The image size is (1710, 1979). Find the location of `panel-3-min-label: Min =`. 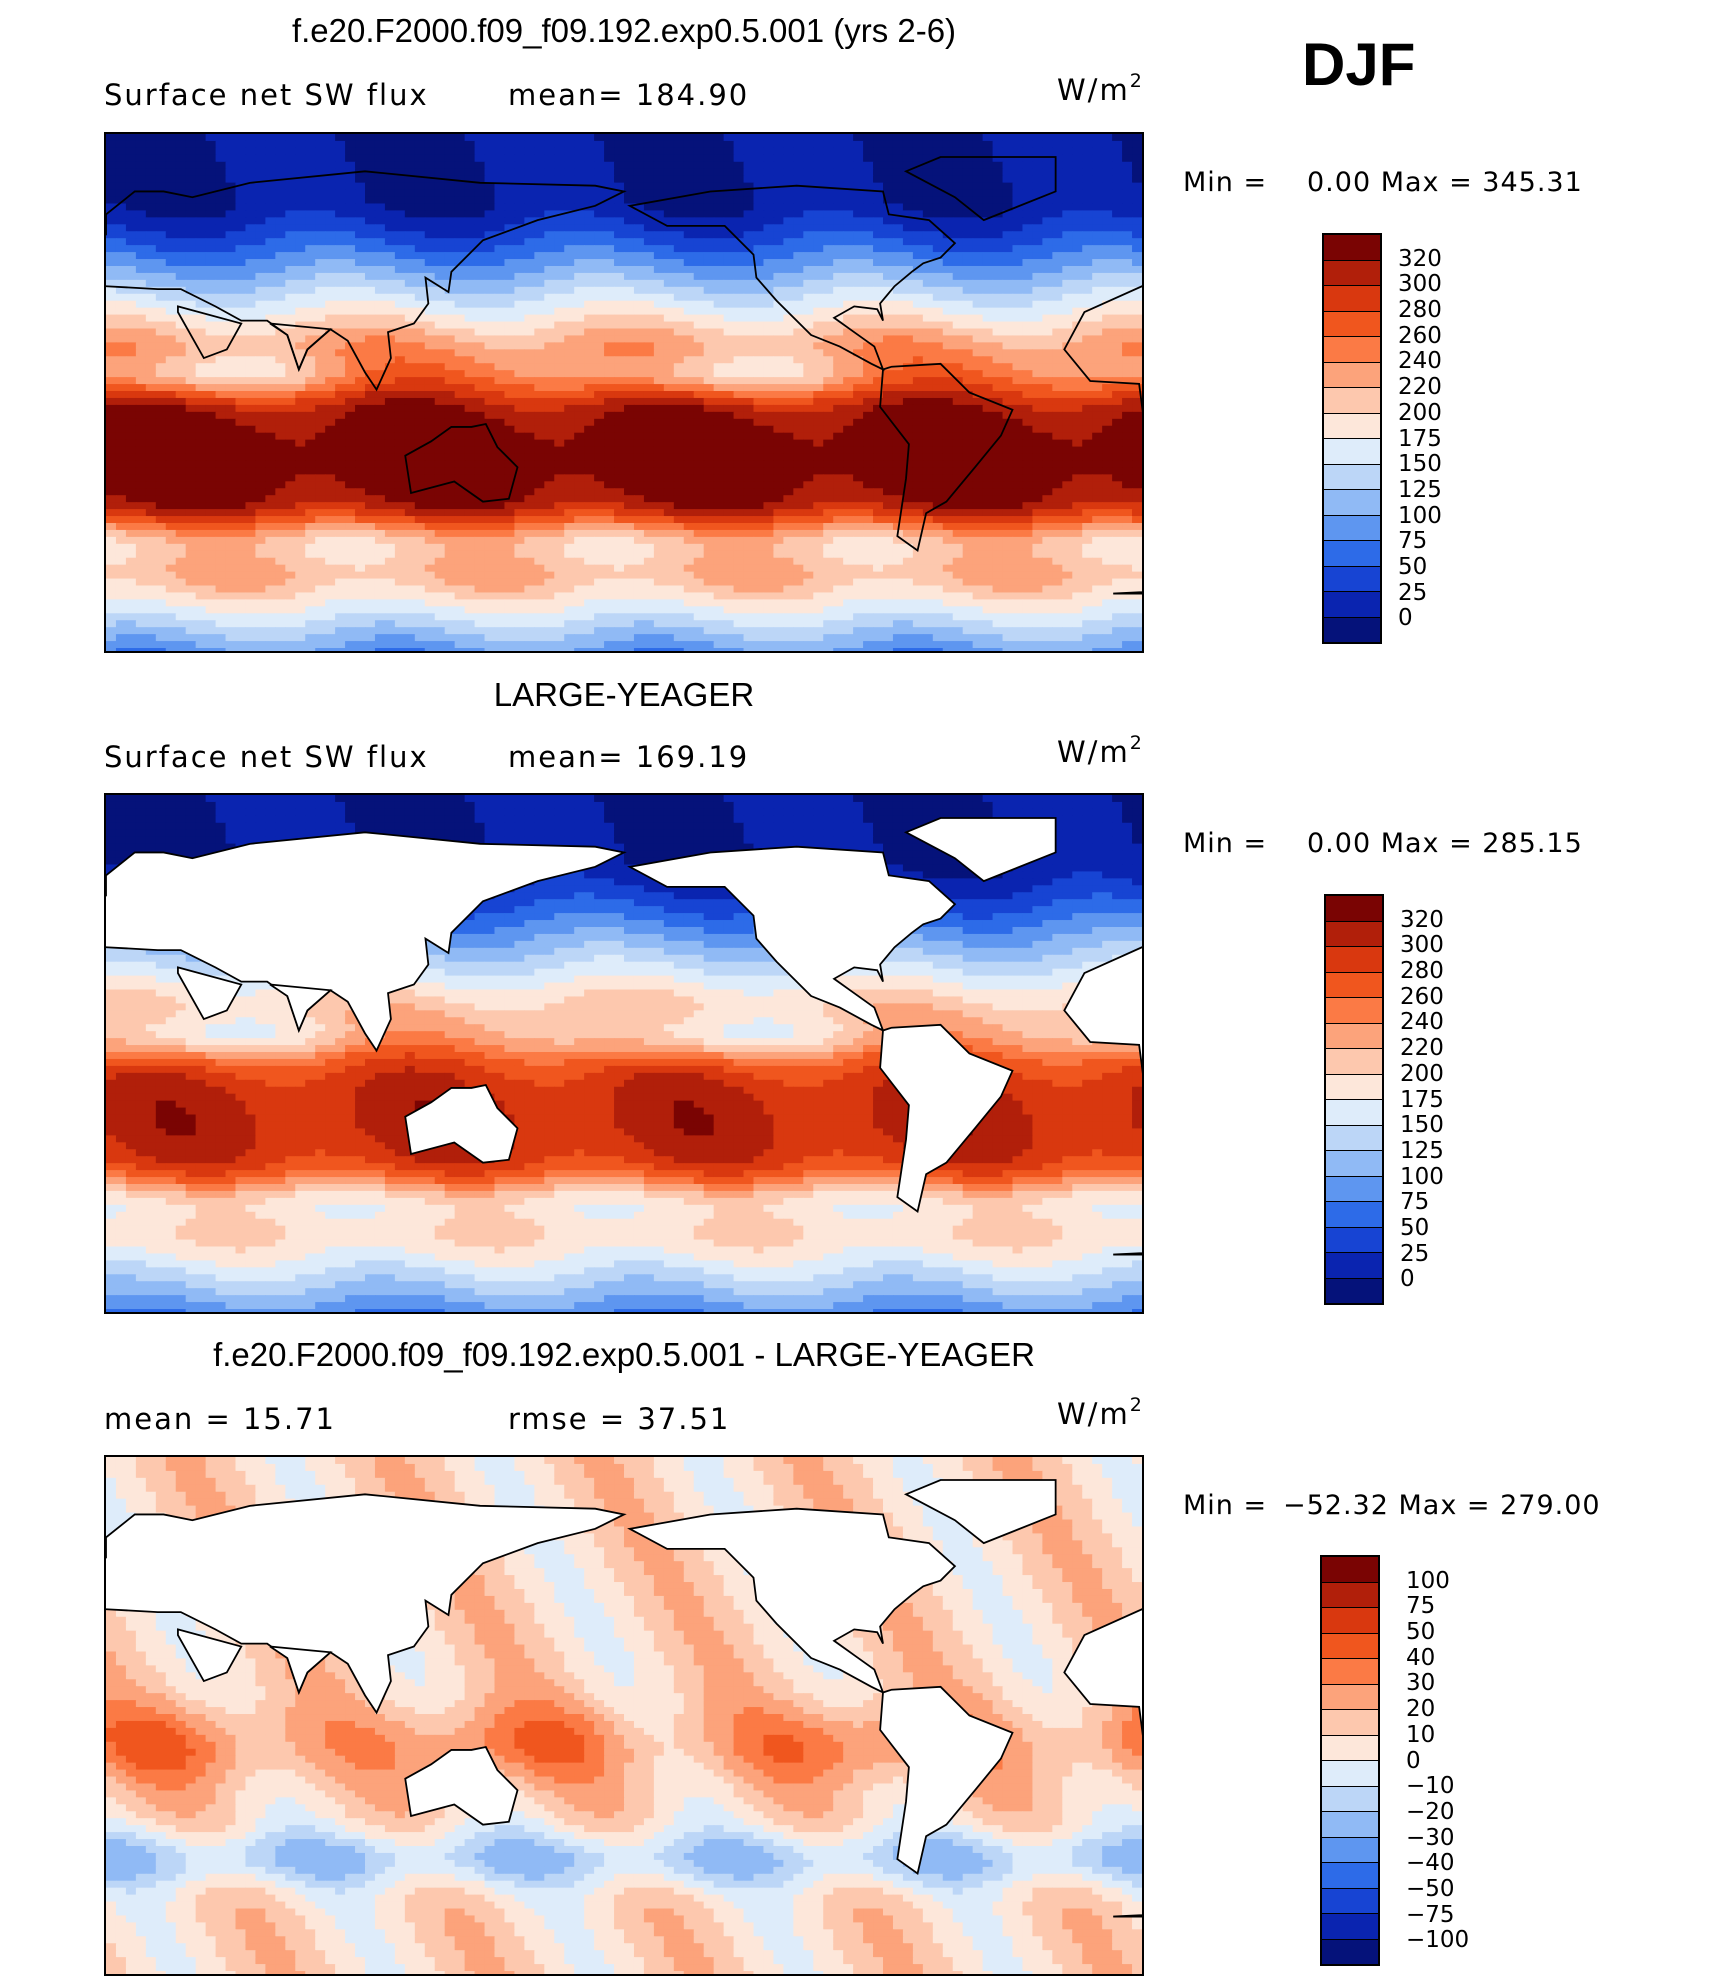

panel-3-min-label: Min = is located at coordinates (1225, 1505).